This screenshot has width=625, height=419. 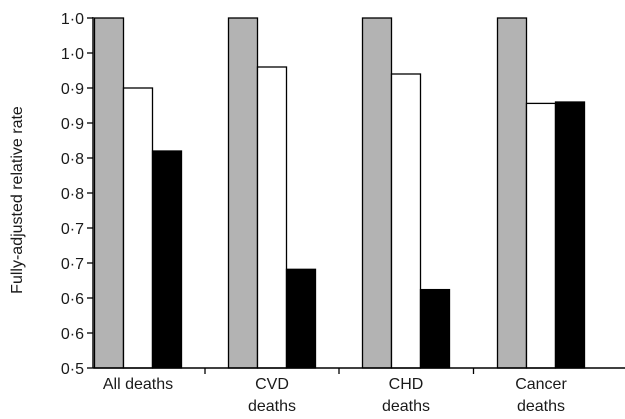 I want to click on x-category-label: All deaths, so click(x=138, y=384).